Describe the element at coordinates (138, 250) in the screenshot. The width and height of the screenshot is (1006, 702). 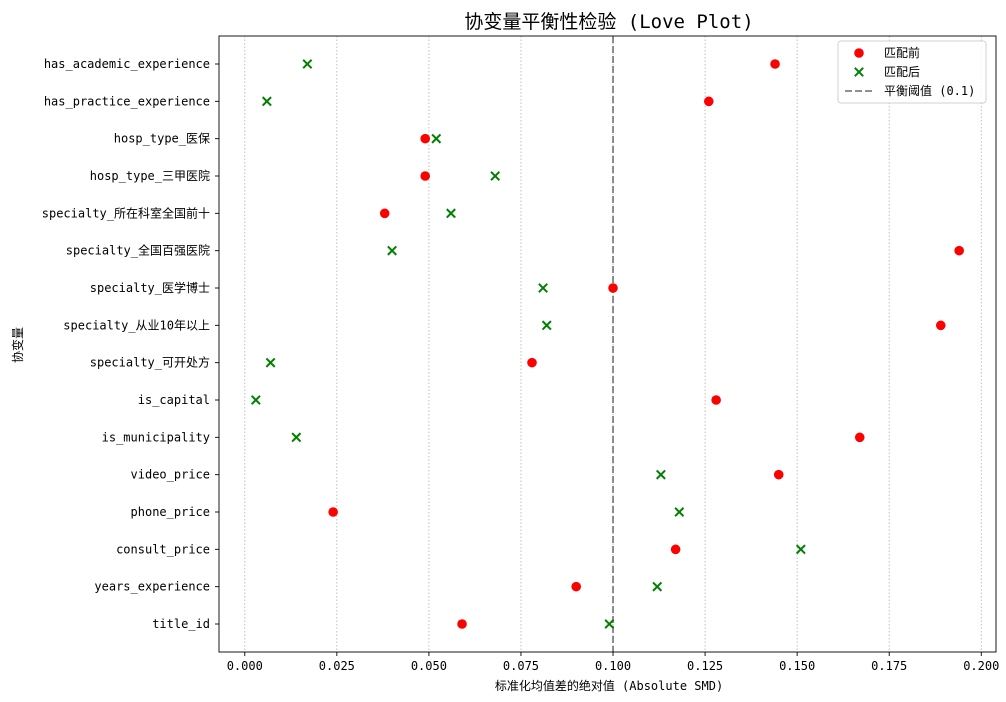
I see `y-tick-label: specialty_全国百强医院` at that location.